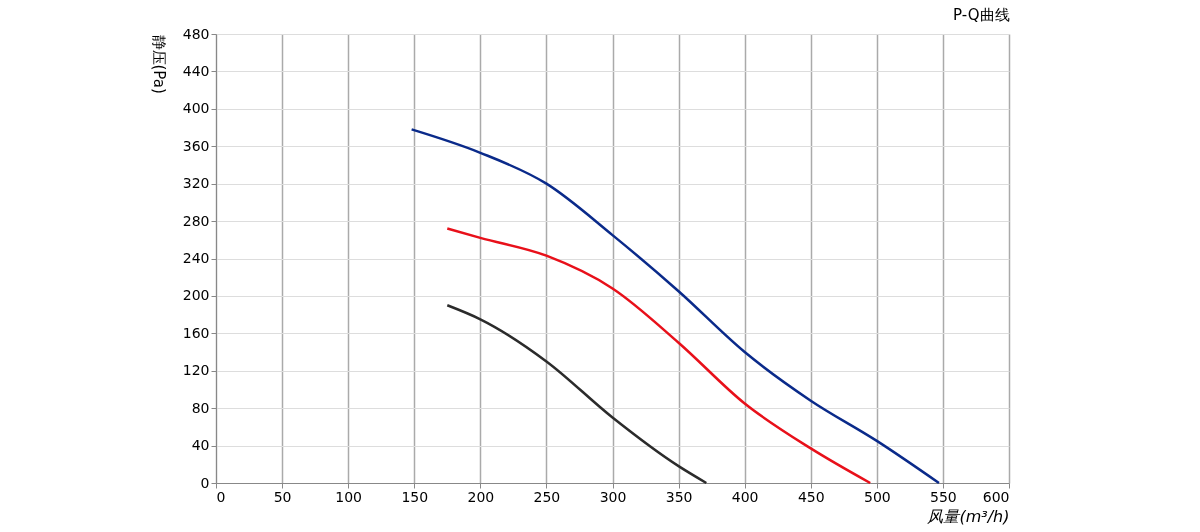 Image resolution: width=1200 pixels, height=532 pixels. Describe the element at coordinates (196, 258) in the screenshot. I see `y-tick-label: 240` at that location.